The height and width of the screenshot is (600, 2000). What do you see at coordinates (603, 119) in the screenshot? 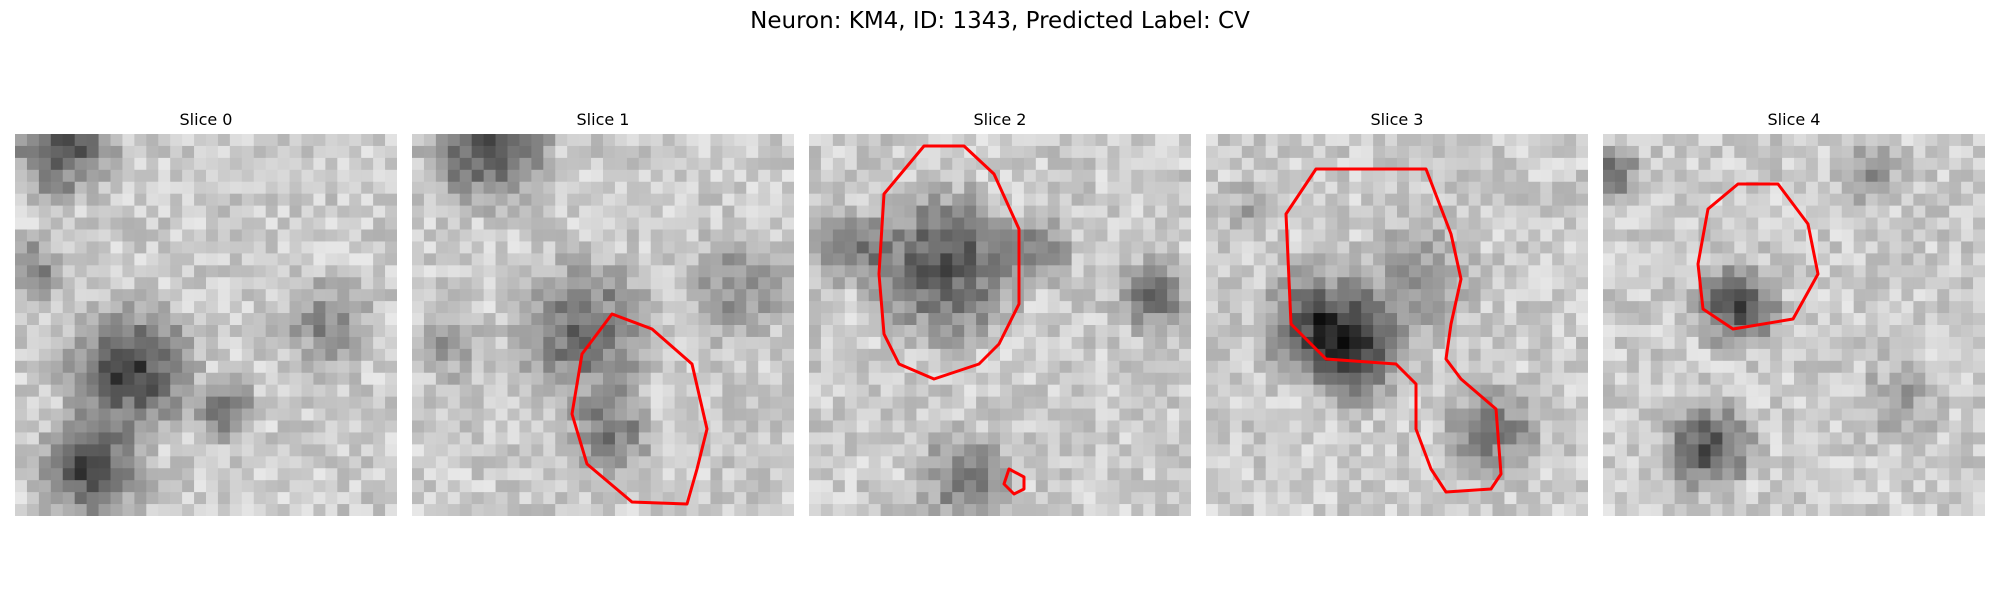
I see `panel-title-1: Slice 1` at bounding box center [603, 119].